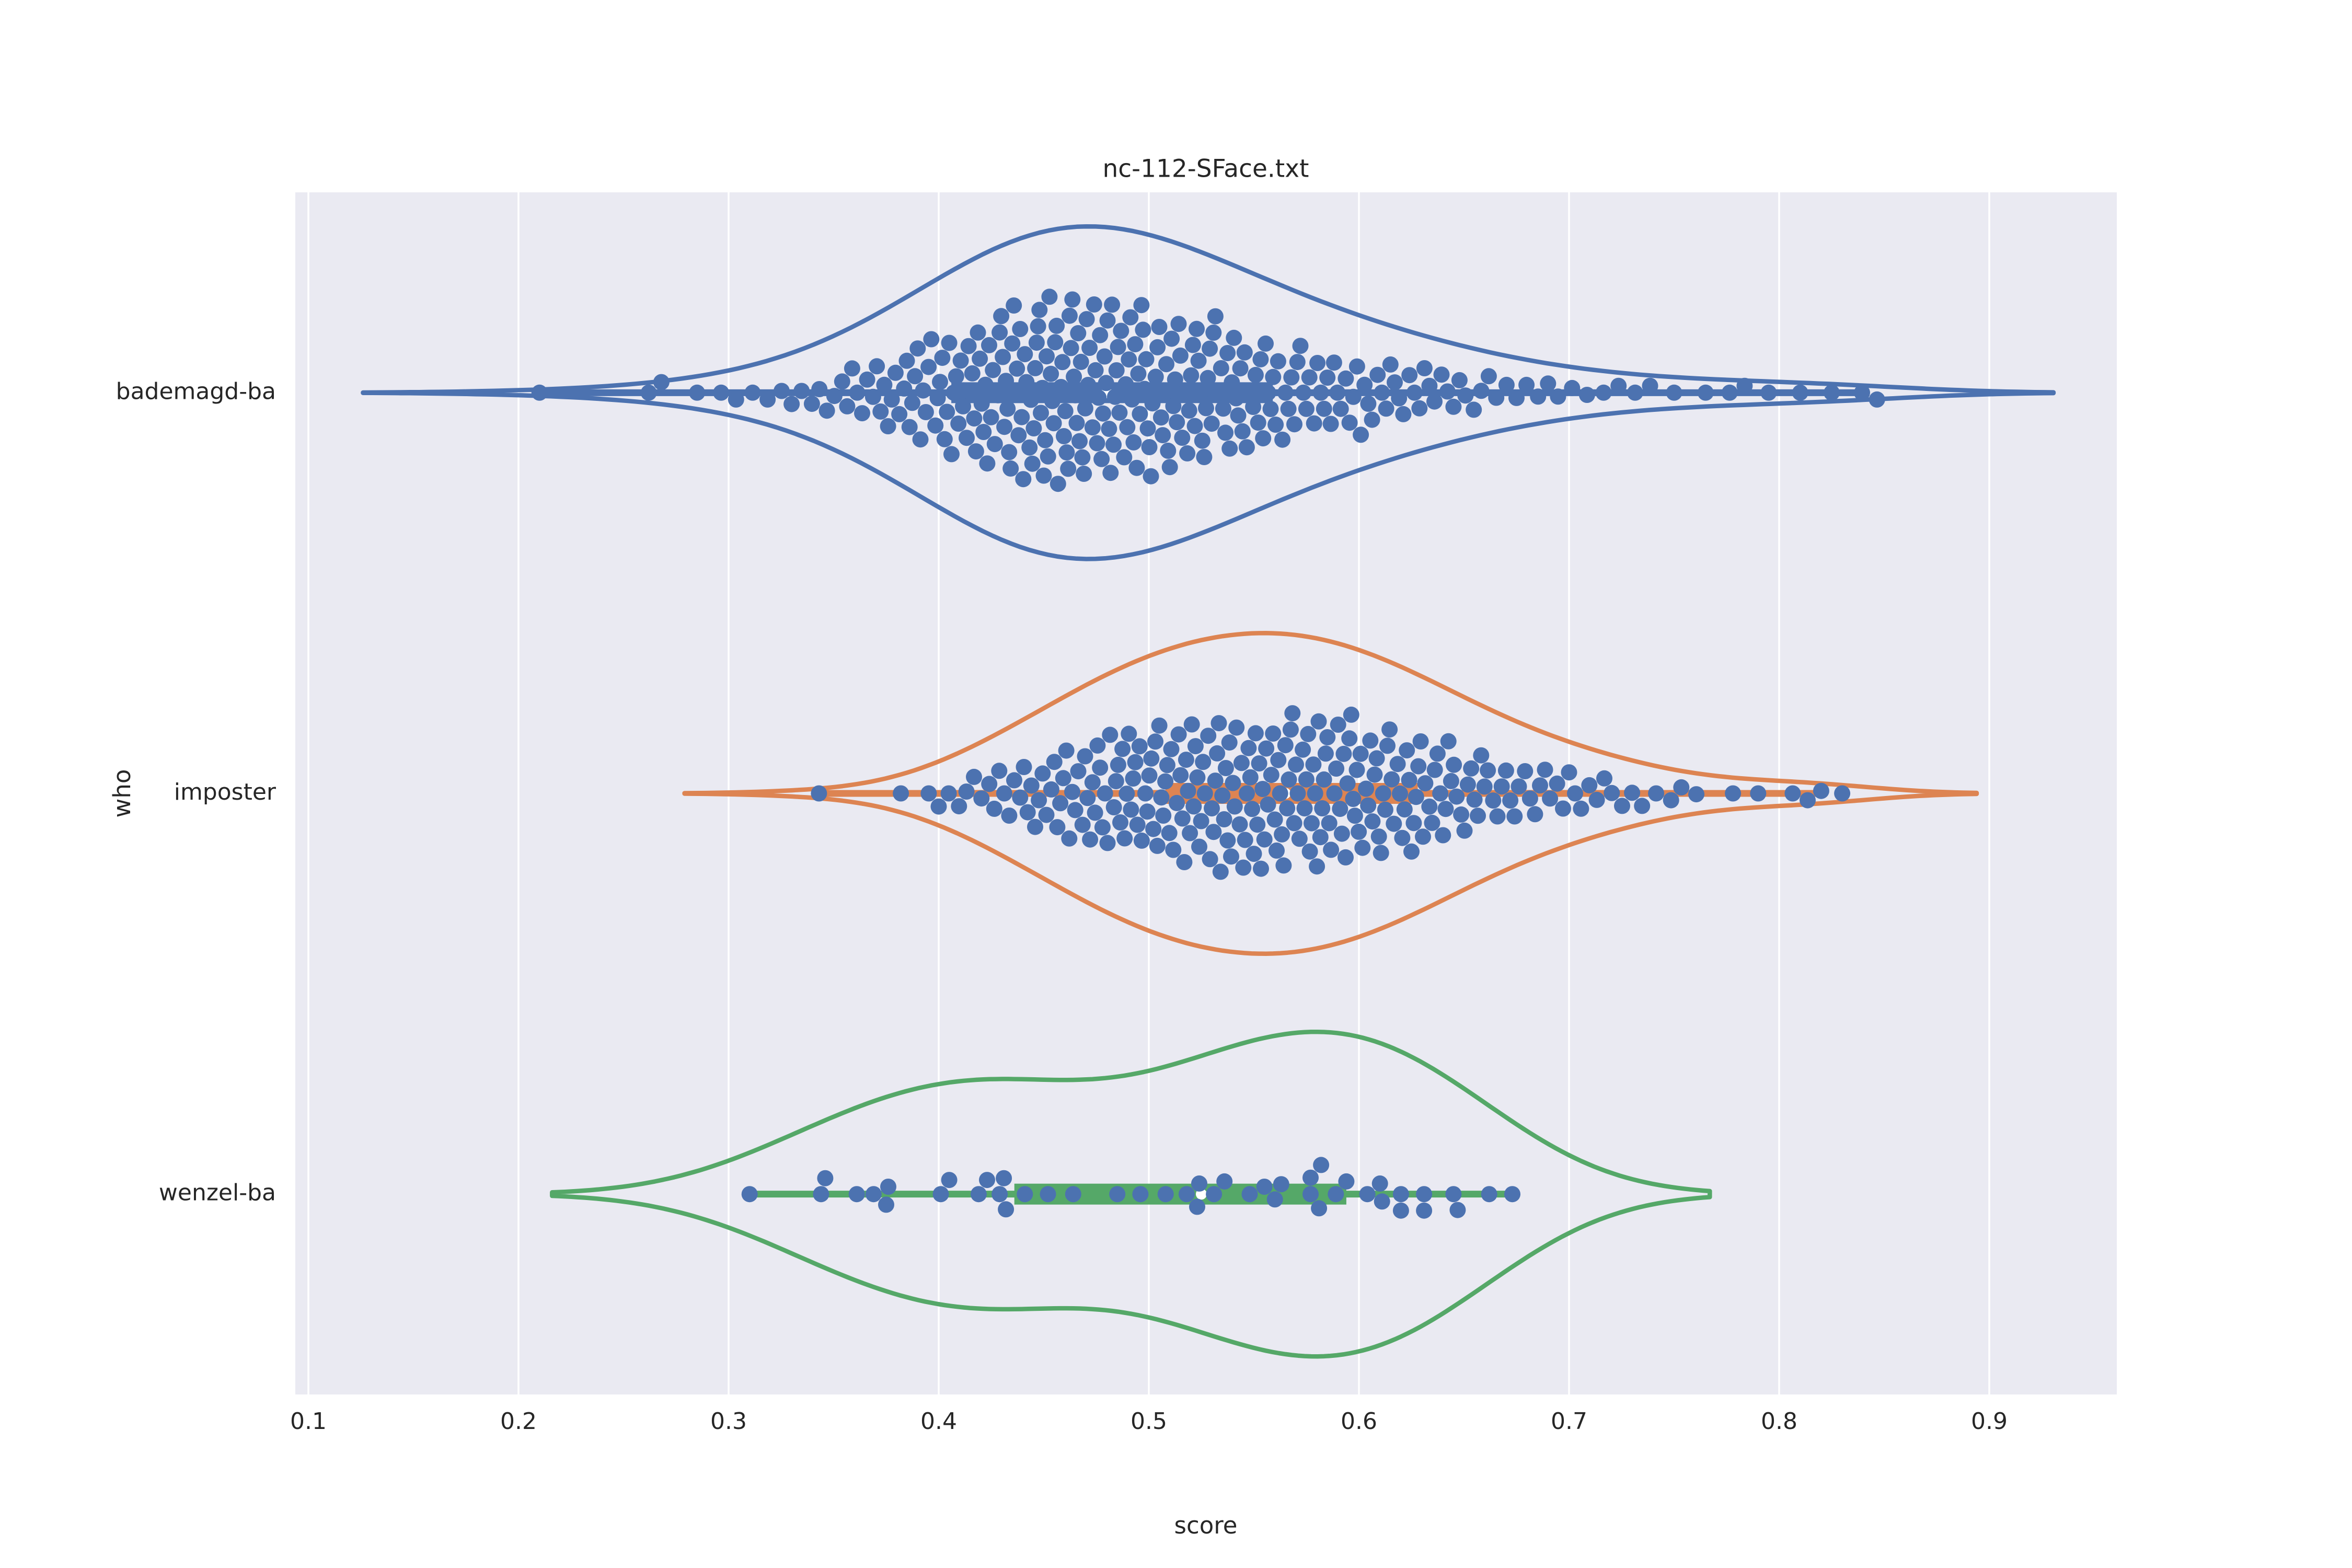 The height and width of the screenshot is (1568, 2352). Describe the element at coordinates (308, 1421) in the screenshot. I see `x-tick-label-0.1: 0.1` at that location.